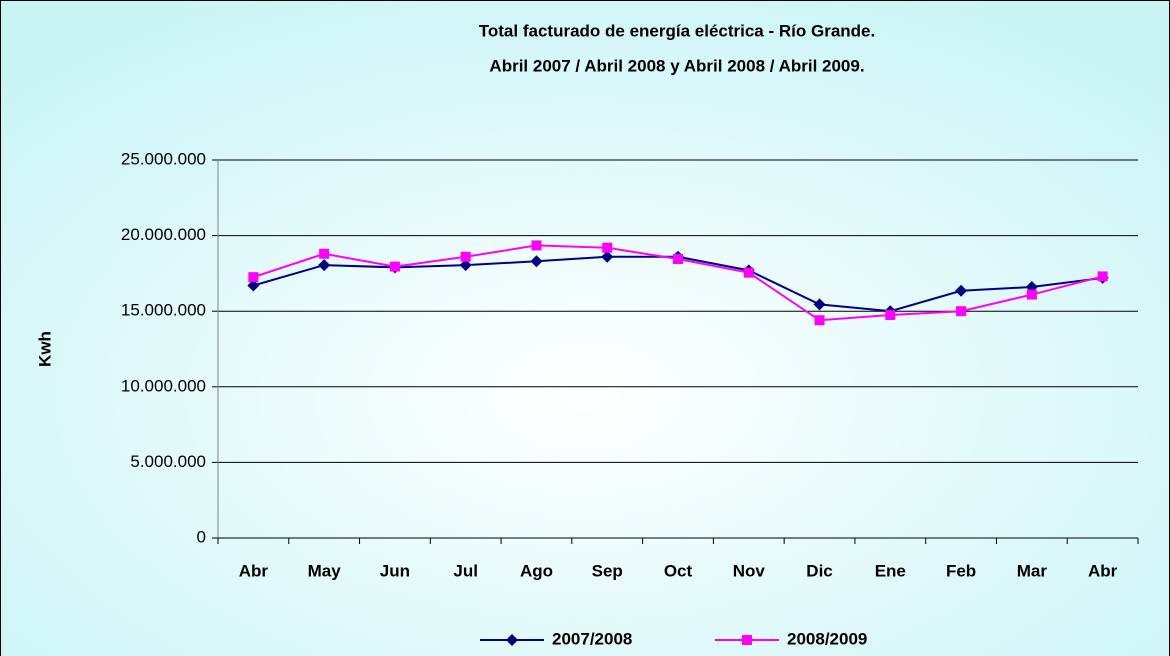 The height and width of the screenshot is (656, 1170). What do you see at coordinates (536, 570) in the screenshot?
I see `x-tick-label: Ago` at bounding box center [536, 570].